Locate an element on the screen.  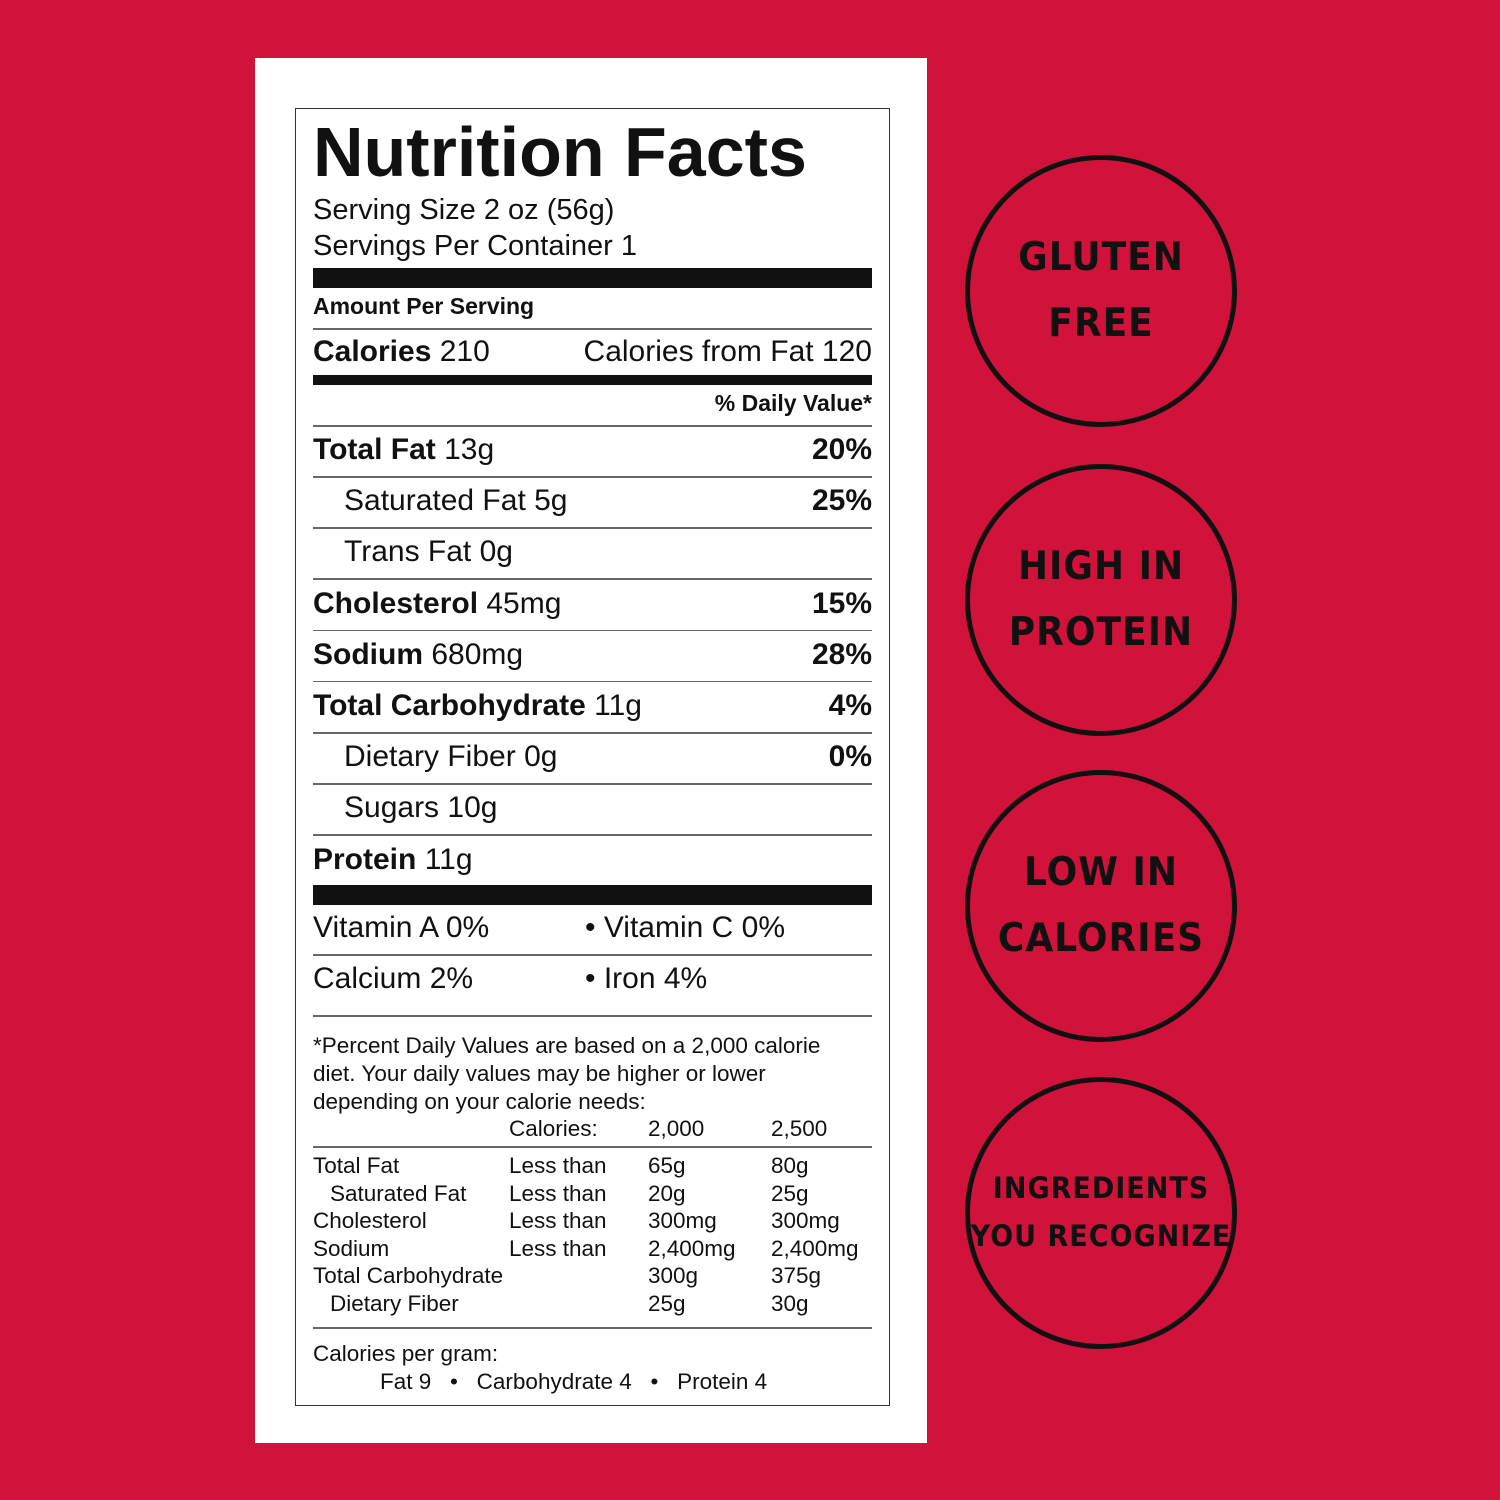
badge-line-2: CALORIES is located at coordinates (1101, 938).